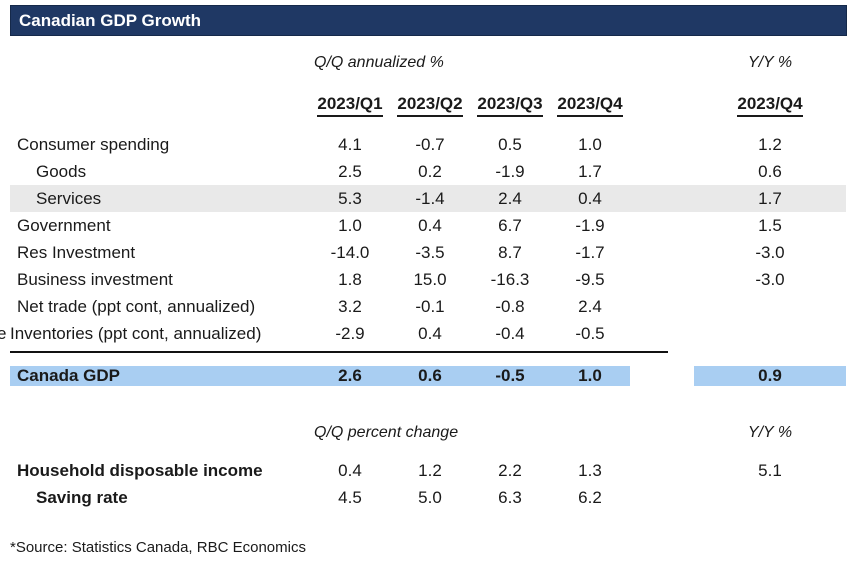 Image resolution: width=865 pixels, height=567 pixels. What do you see at coordinates (379, 62) in the screenshot?
I see `group-header-qq-annualized: Q/Q annualized %` at bounding box center [379, 62].